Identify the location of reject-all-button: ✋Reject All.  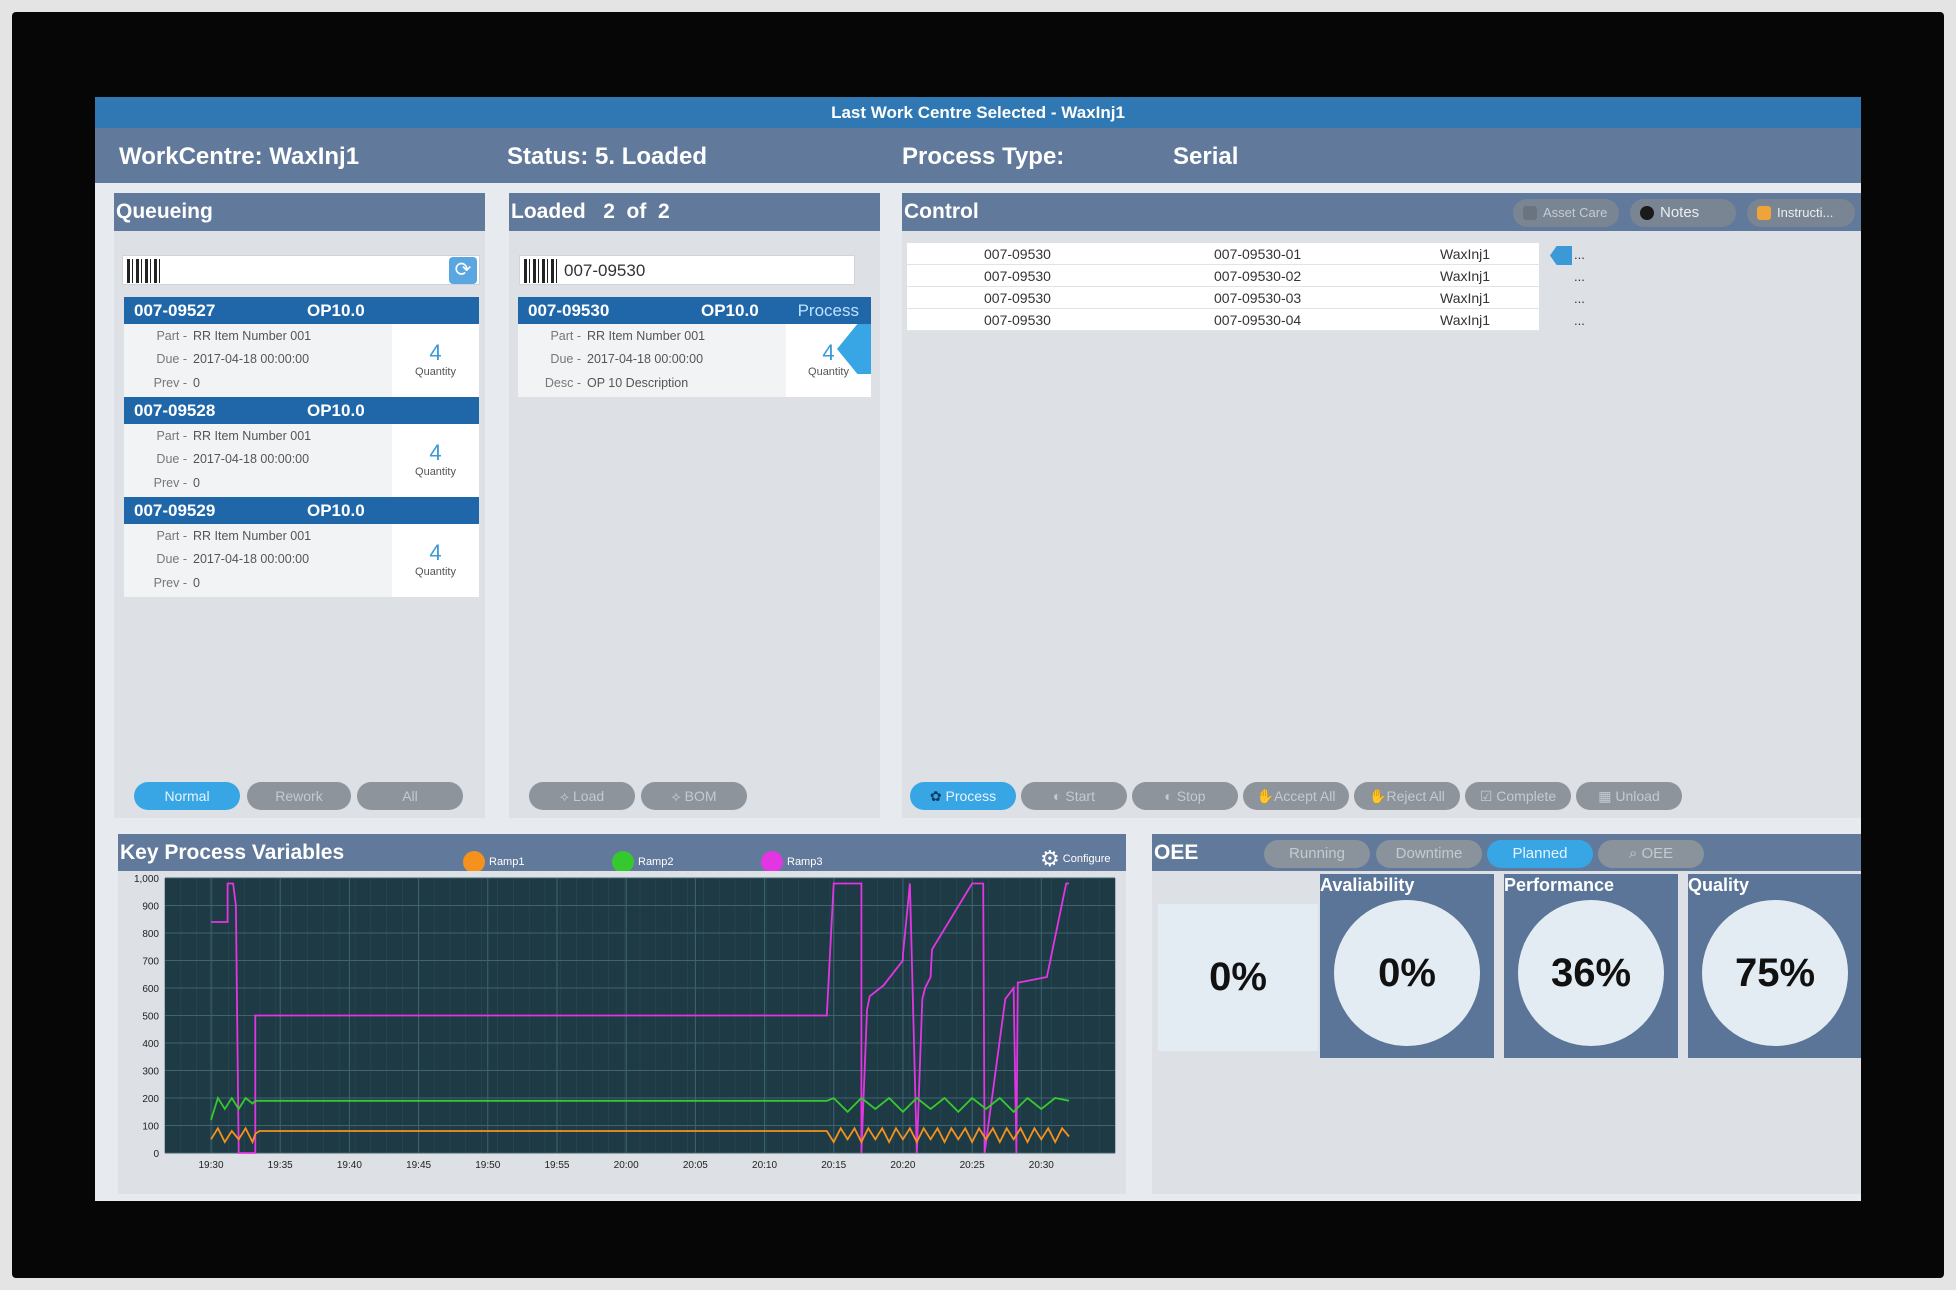
(1407, 796).